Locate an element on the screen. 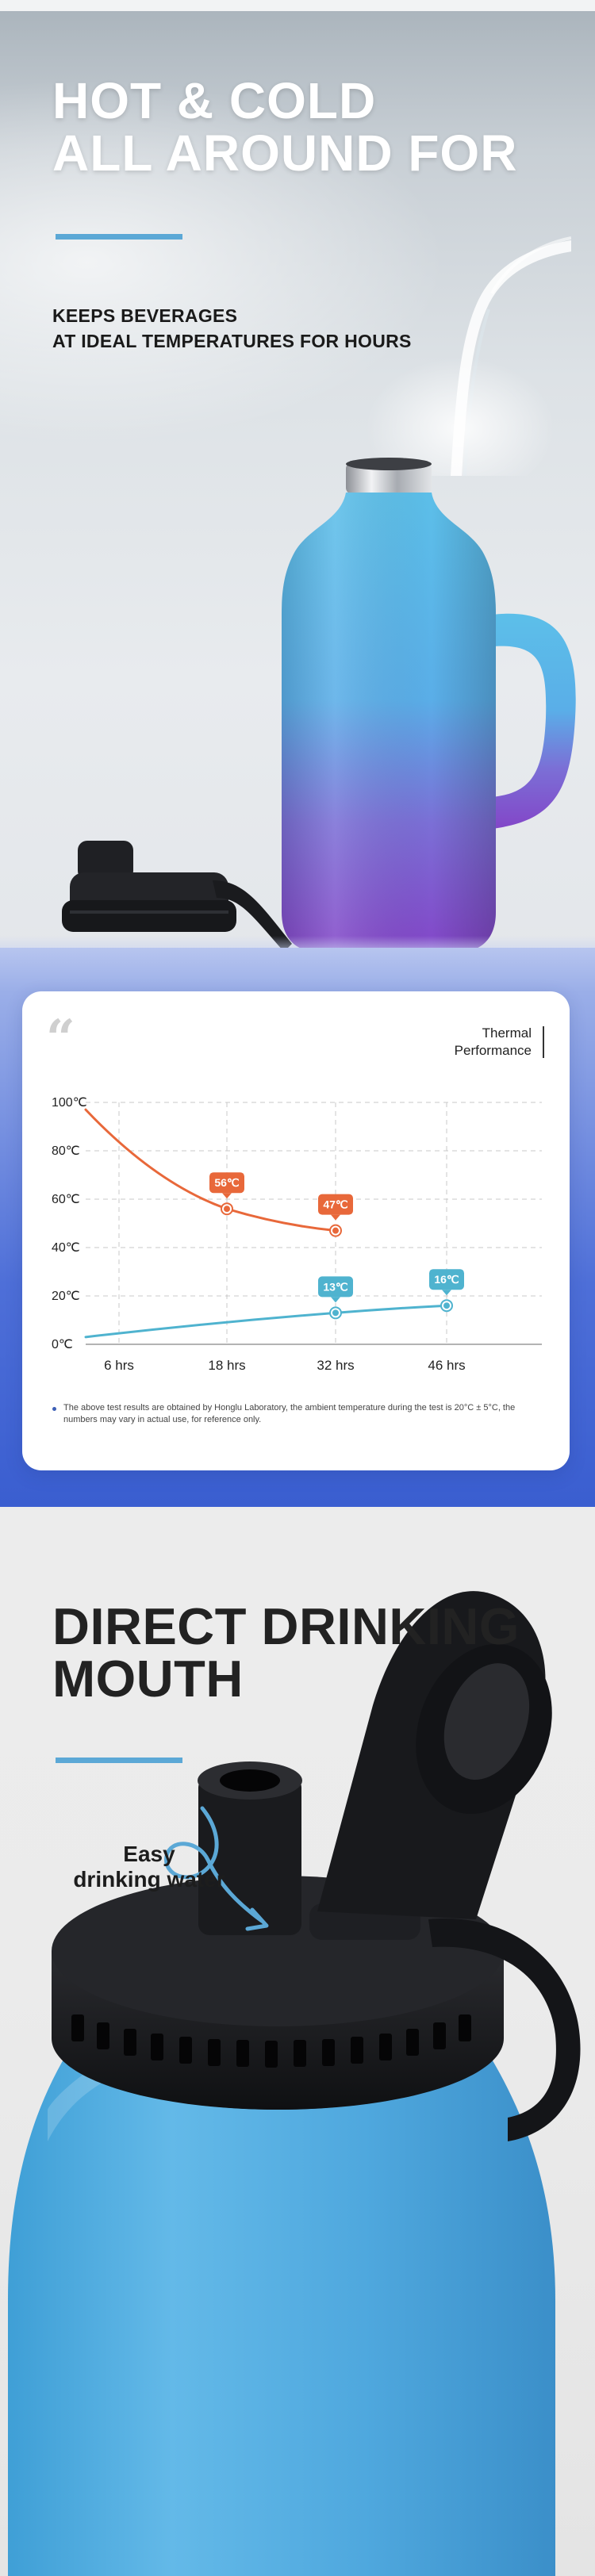 This screenshot has height=2576, width=595. x-tick-label: 6 hrs is located at coordinates (119, 1366).